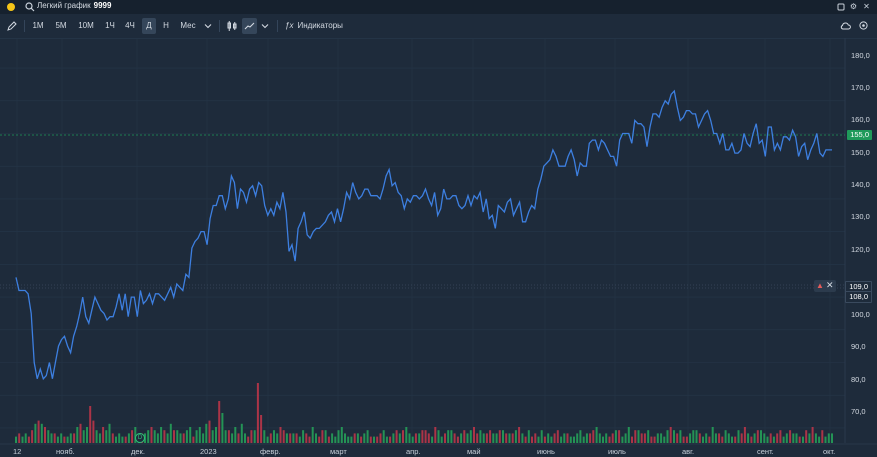 The image size is (877, 457). Describe the element at coordinates (546, 451) in the screenshot. I see `date-axis-label: июнь` at that location.